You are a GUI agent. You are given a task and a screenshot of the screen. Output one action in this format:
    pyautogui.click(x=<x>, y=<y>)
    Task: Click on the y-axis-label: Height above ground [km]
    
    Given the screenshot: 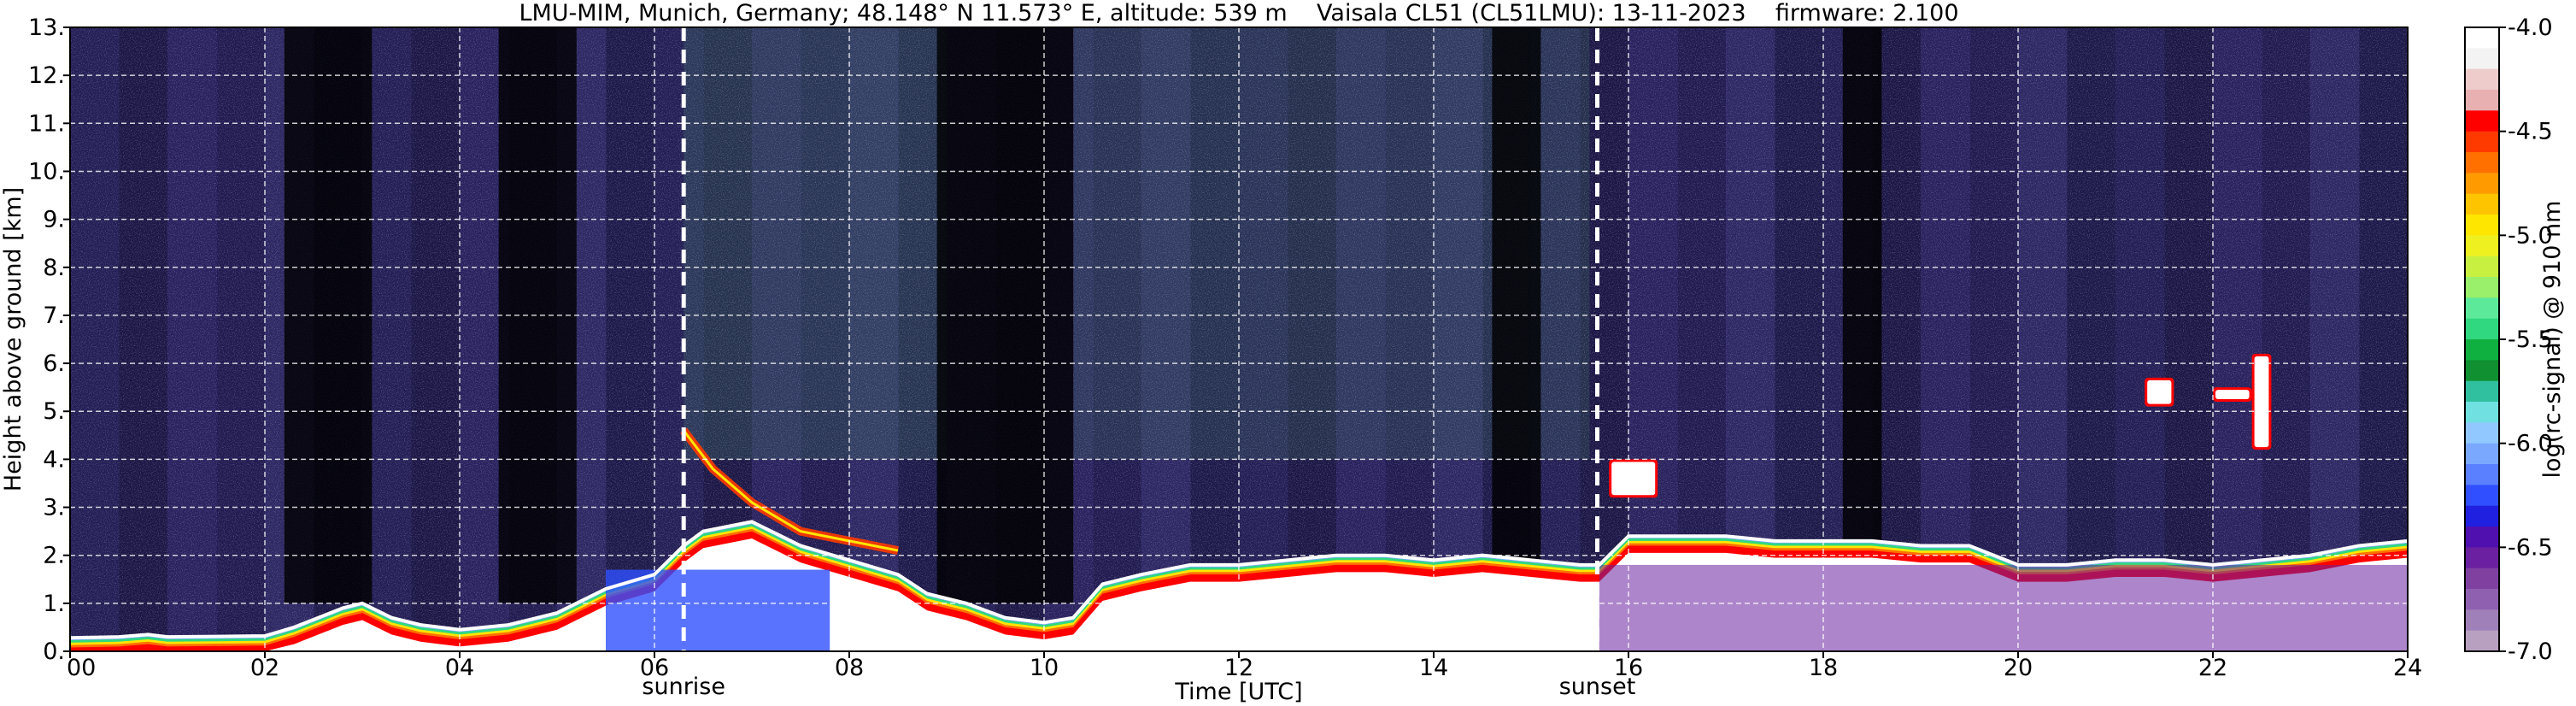 What is the action you would take?
    pyautogui.click(x=13, y=339)
    